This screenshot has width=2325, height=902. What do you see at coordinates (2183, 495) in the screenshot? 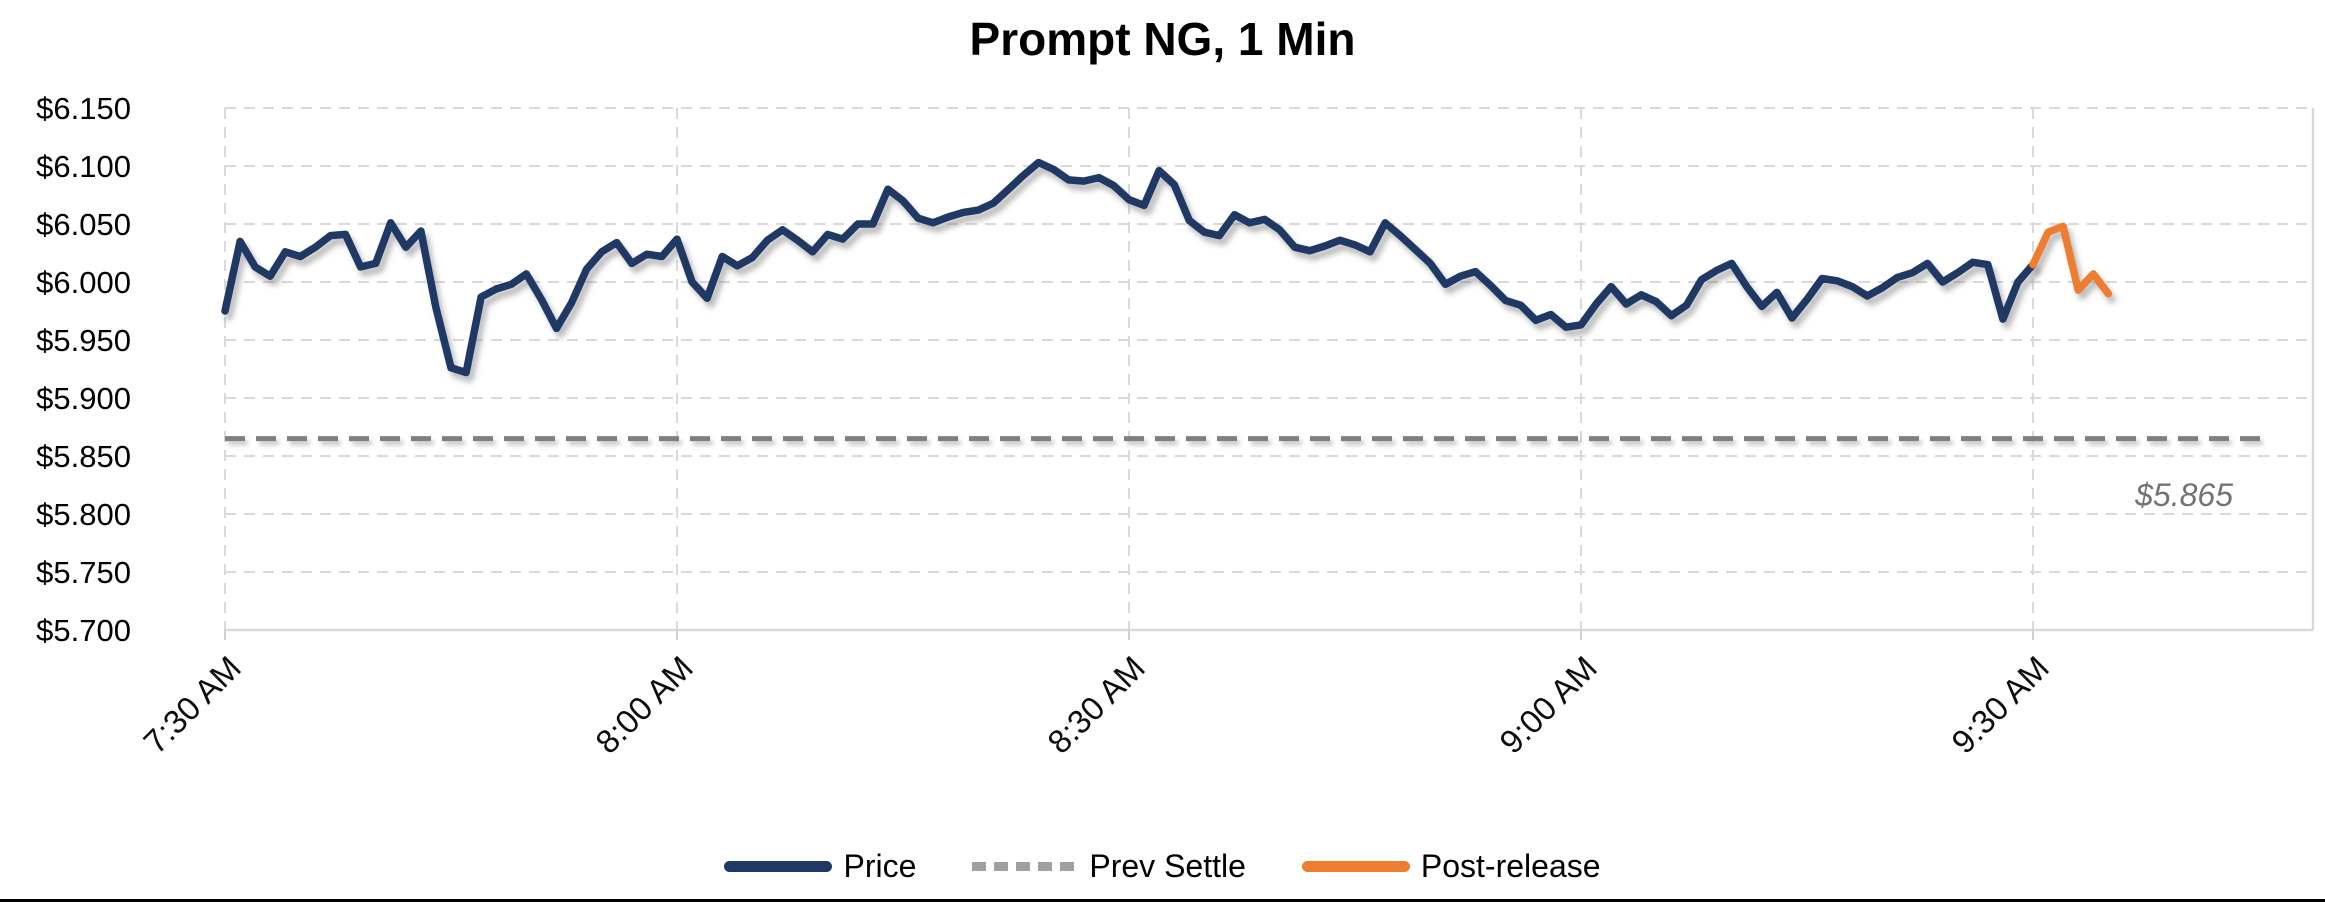
I see `prev-settle-annotation: $5.865` at bounding box center [2183, 495].